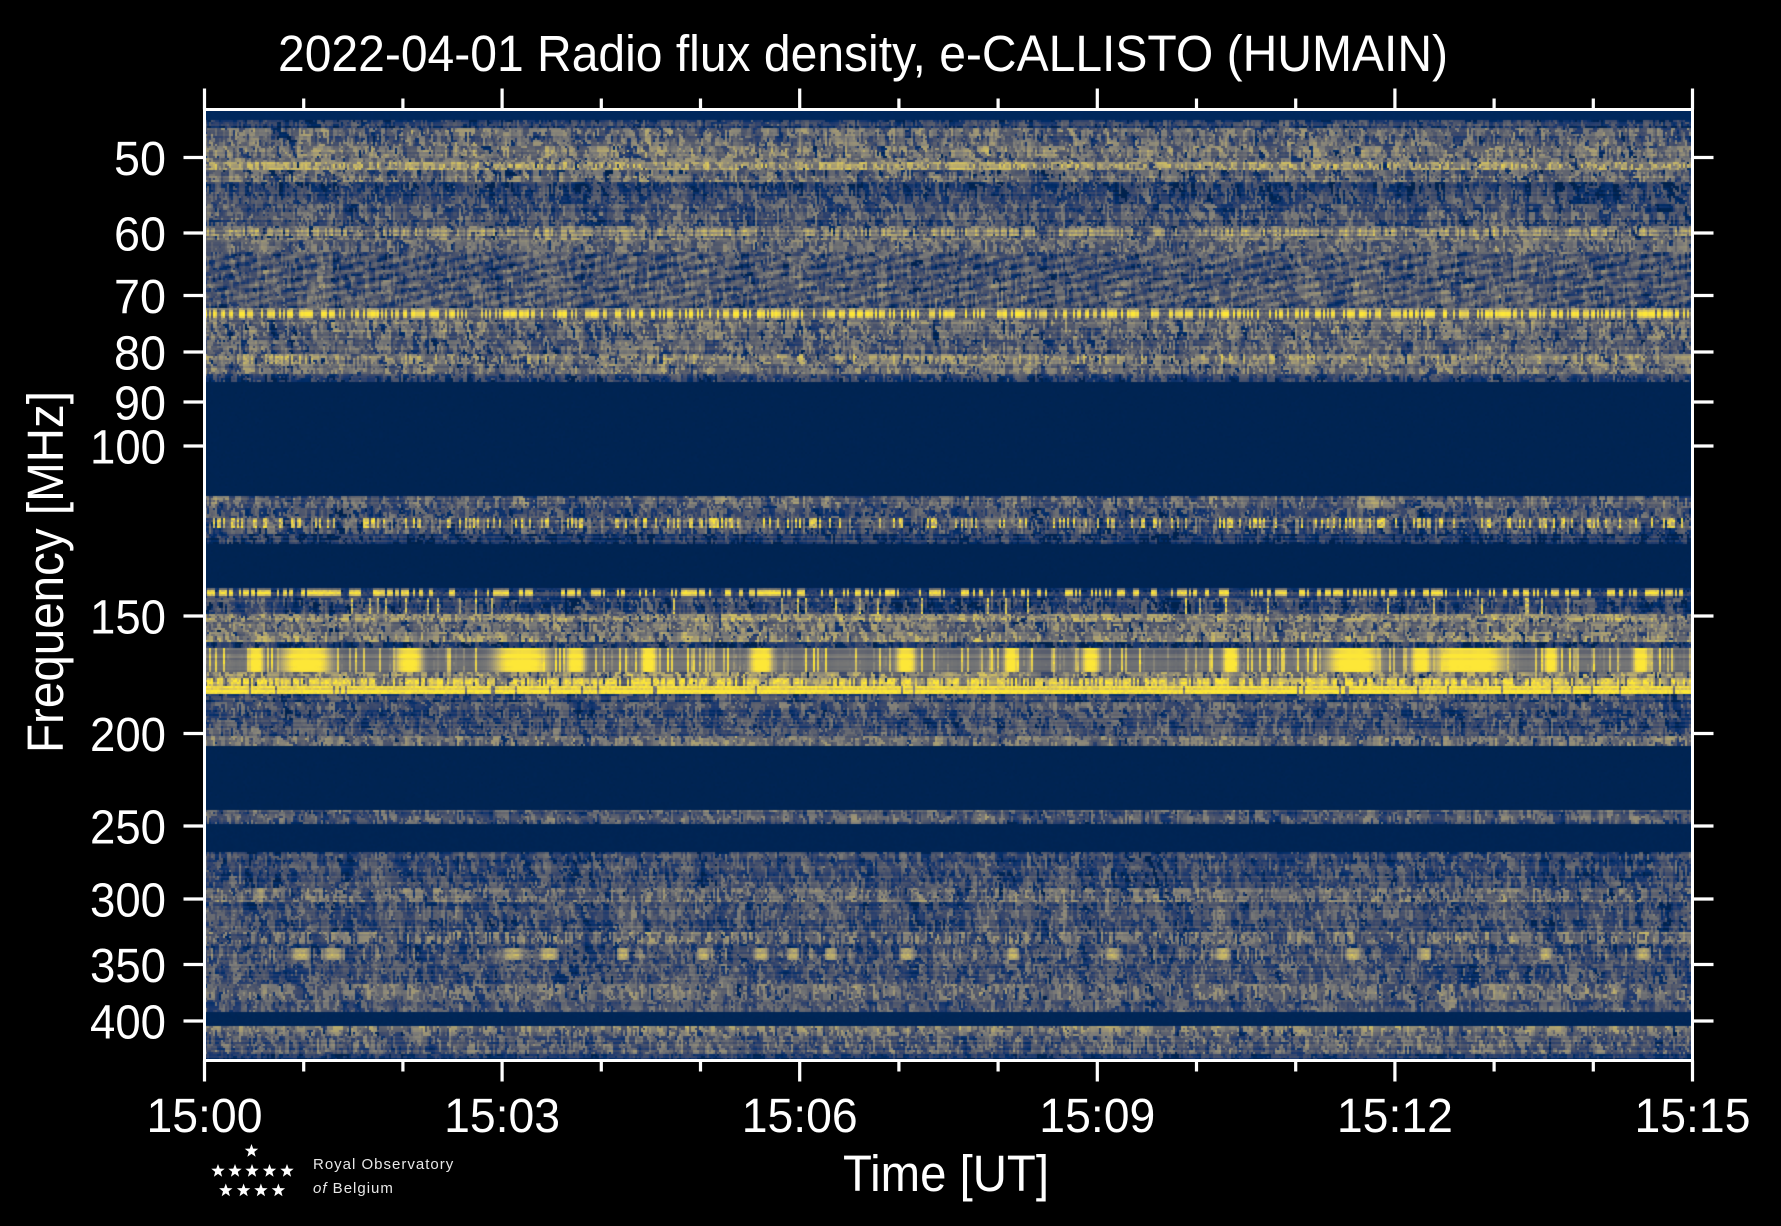  What do you see at coordinates (45, 572) in the screenshot?
I see `svg-text: Frequency [MHz]` at bounding box center [45, 572].